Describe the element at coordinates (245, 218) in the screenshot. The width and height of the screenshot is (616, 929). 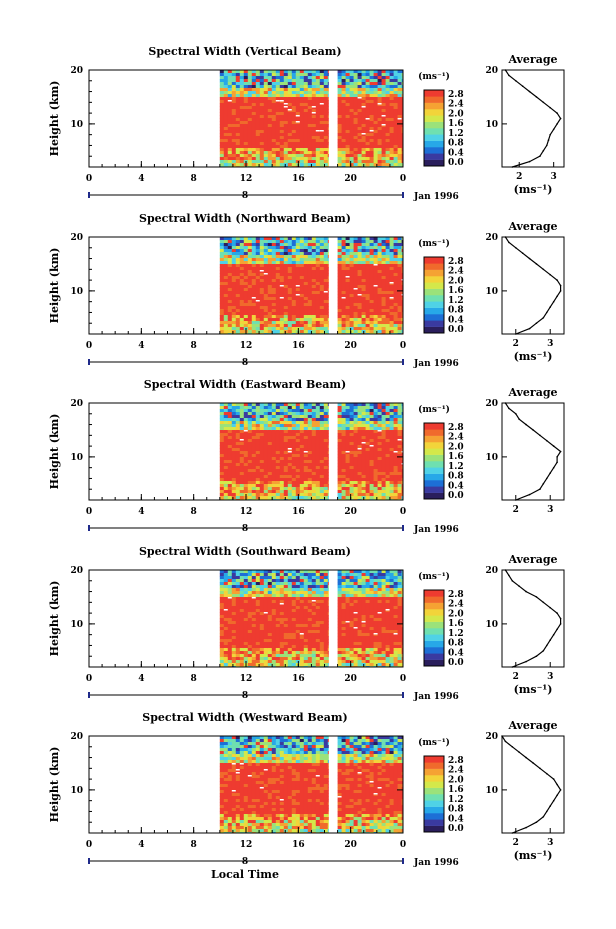
I see `chart-title: Spectral Width (Northward Beam)` at that location.